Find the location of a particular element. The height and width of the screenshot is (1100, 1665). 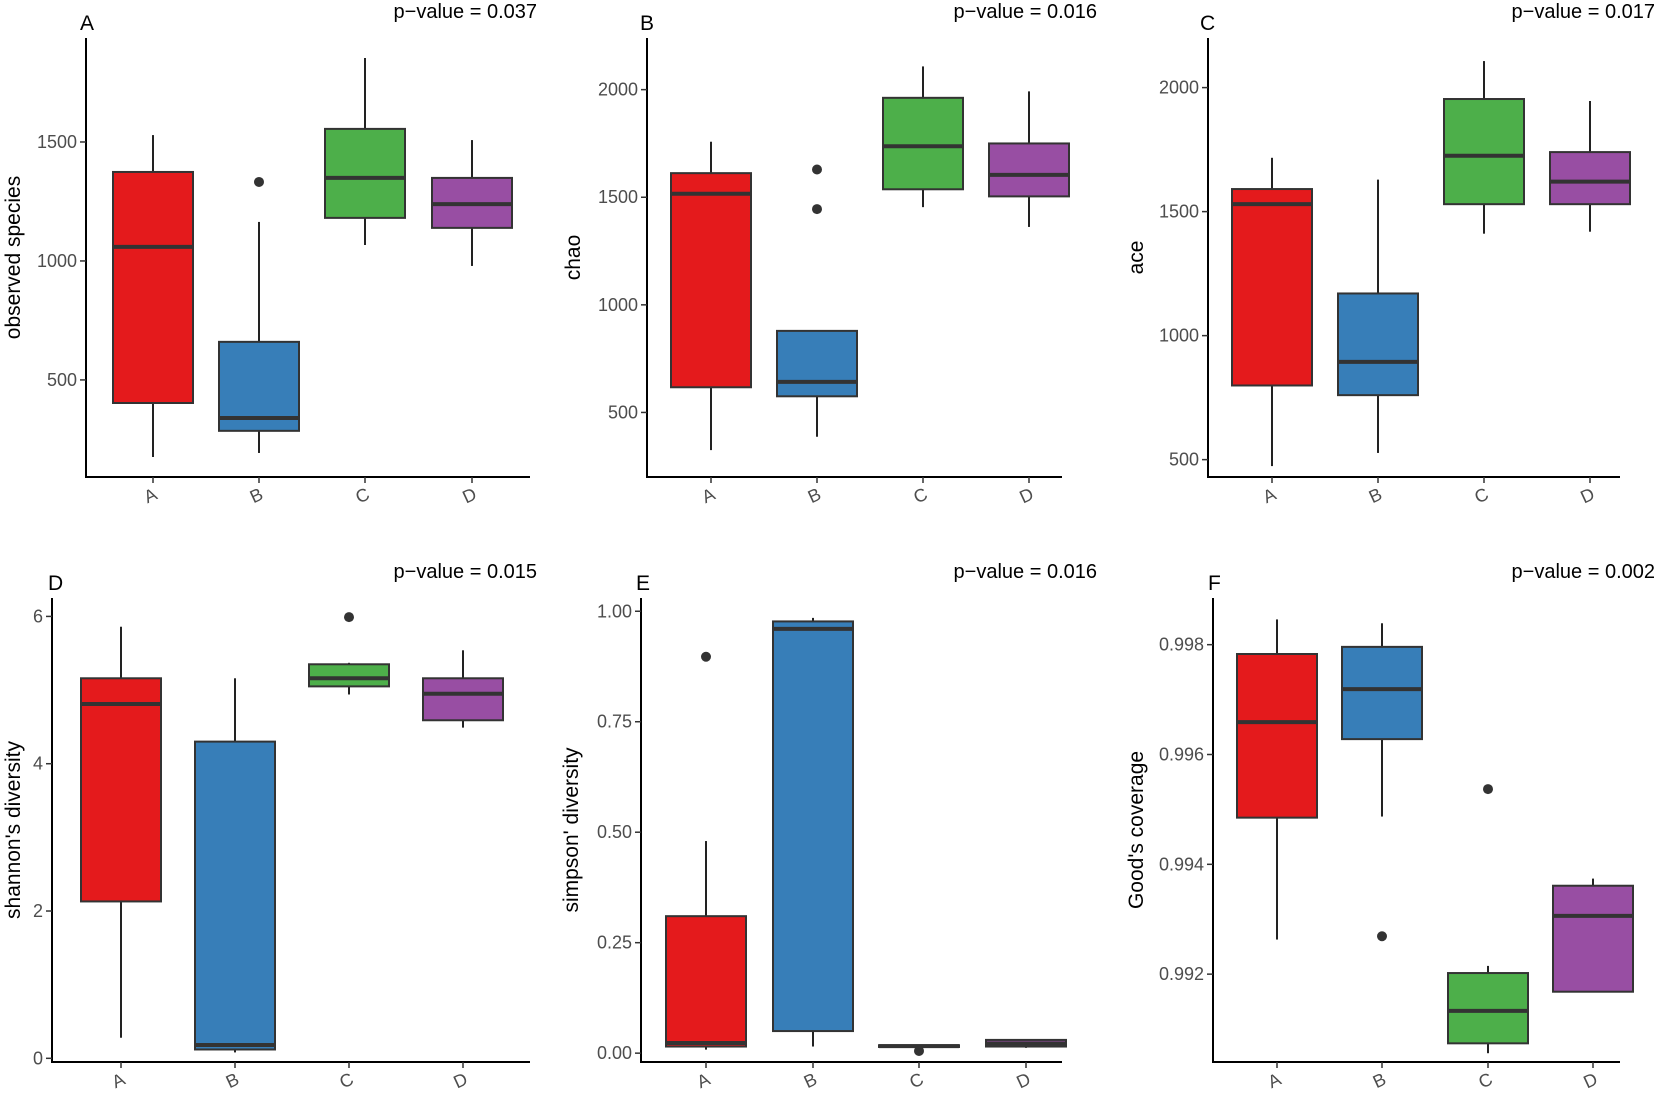

y-axis-title: chao is located at coordinates (573, 258).